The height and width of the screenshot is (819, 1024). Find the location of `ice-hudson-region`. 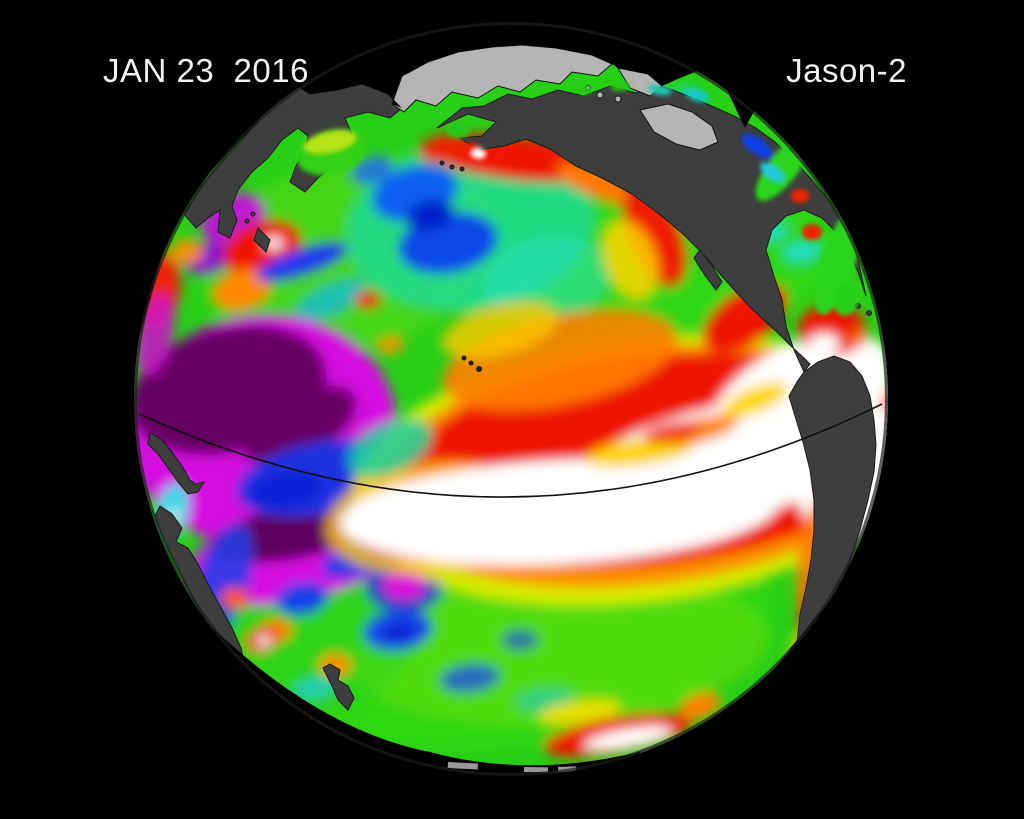

ice-hudson-region is located at coordinates (679, 127).